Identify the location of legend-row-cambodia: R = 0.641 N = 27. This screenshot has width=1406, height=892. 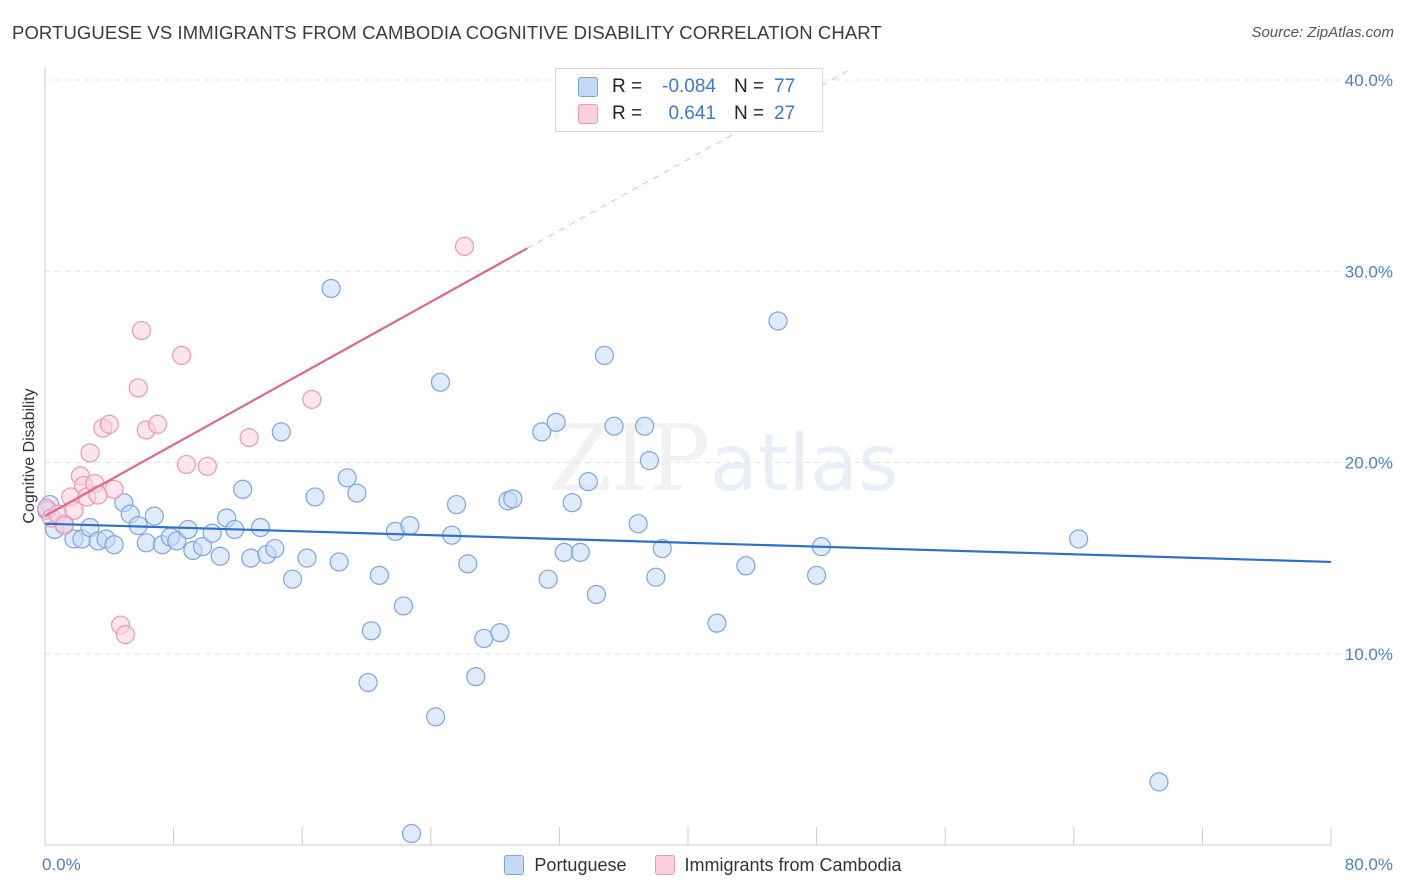
(686, 114).